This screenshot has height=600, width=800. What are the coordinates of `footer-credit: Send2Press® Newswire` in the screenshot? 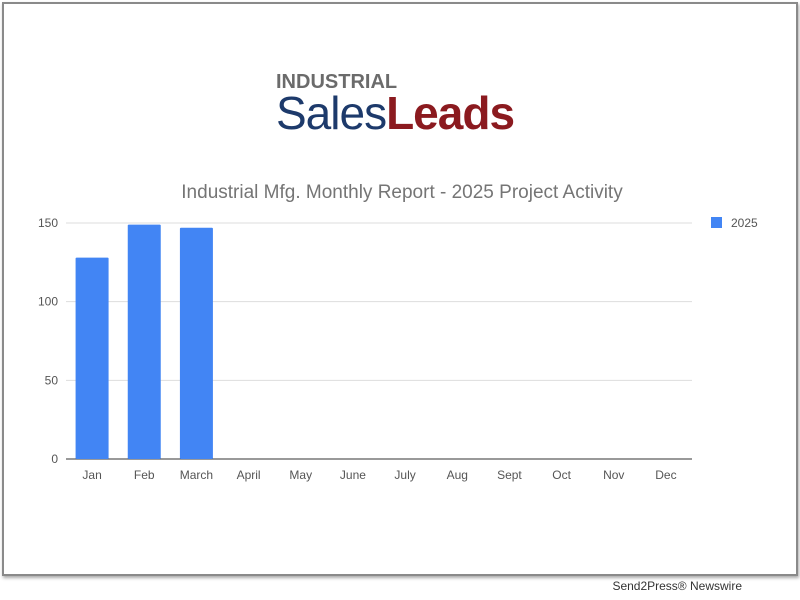 It's located at (677, 586).